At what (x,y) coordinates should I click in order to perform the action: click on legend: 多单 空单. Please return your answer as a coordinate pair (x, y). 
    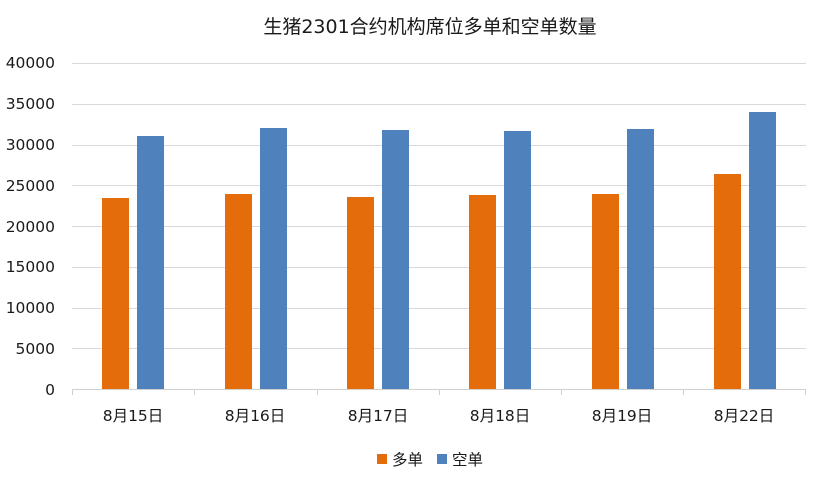
    Looking at the image, I should click on (411, 459).